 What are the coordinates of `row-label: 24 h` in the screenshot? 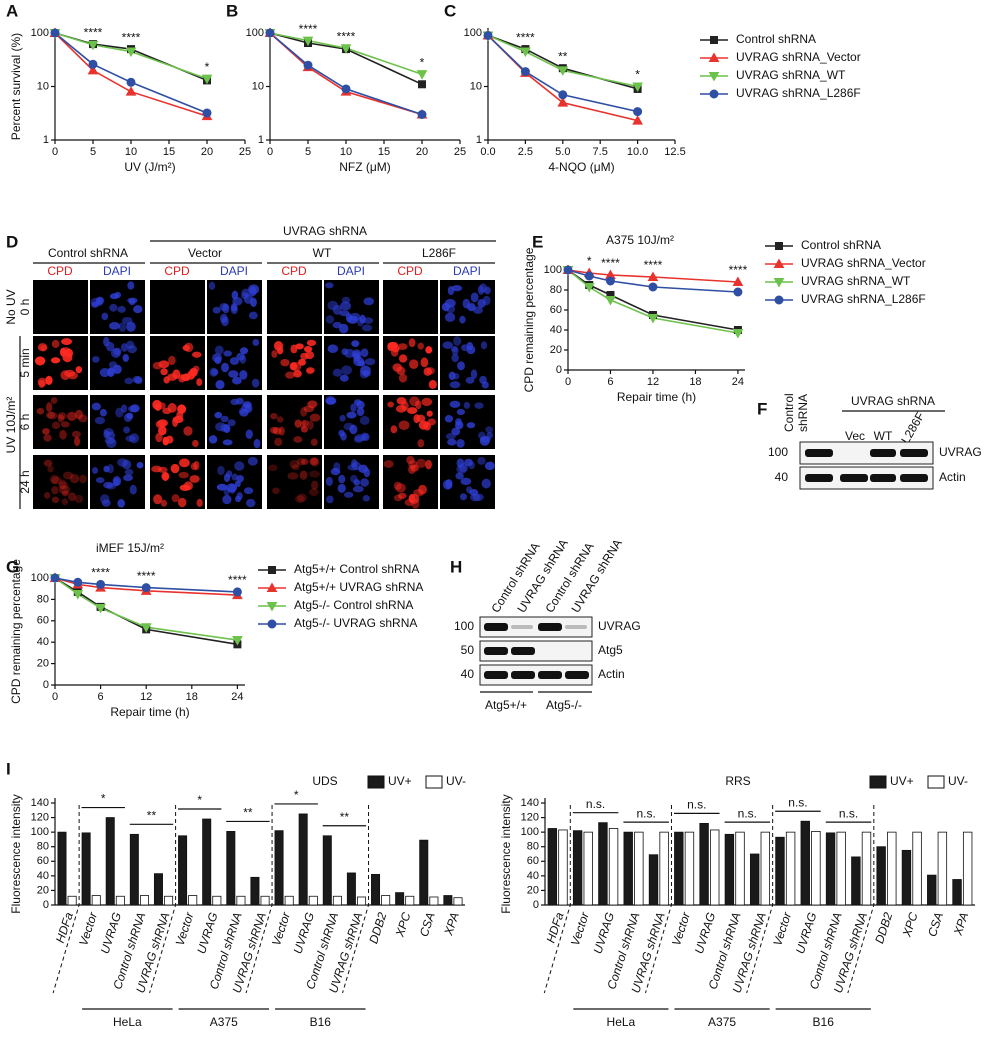 It's located at (25, 481).